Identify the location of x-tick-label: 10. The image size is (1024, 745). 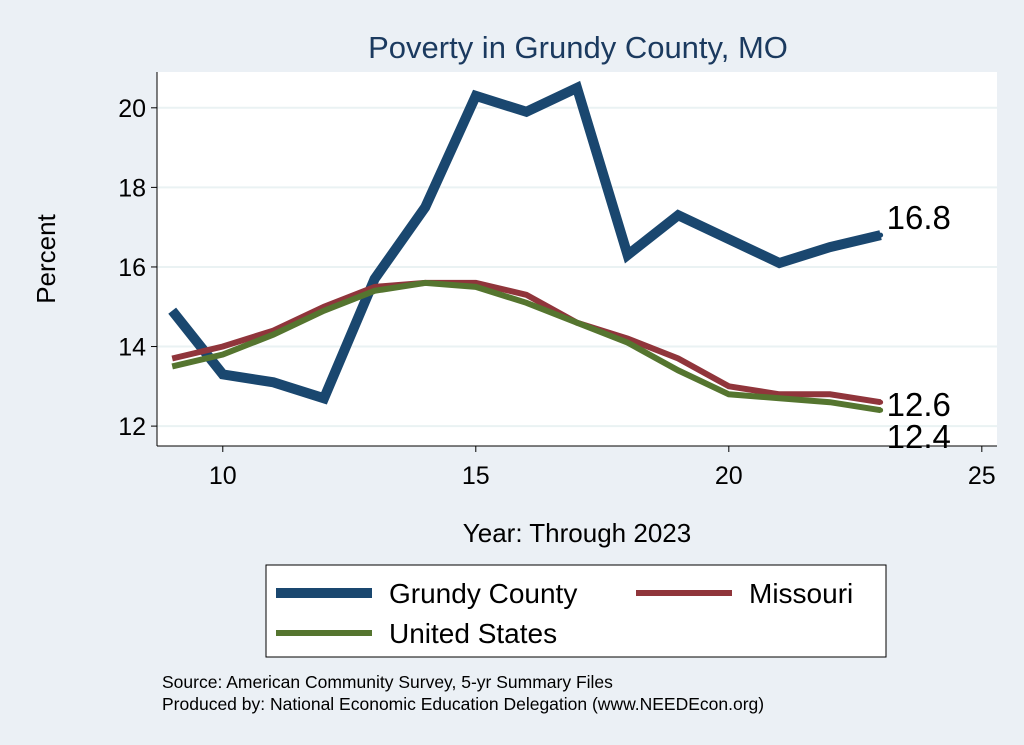
(223, 476).